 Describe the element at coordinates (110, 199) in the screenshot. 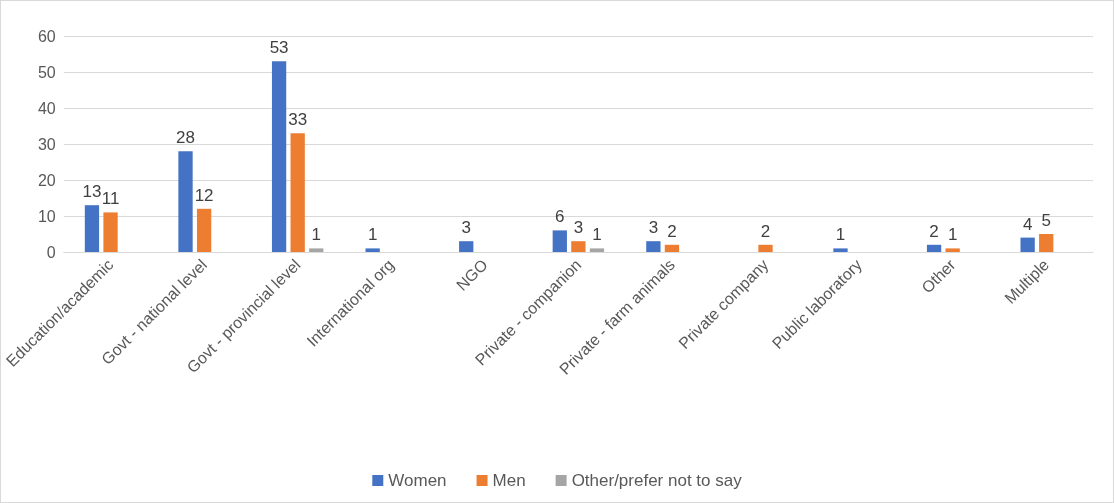

I see `data-label: 11` at that location.